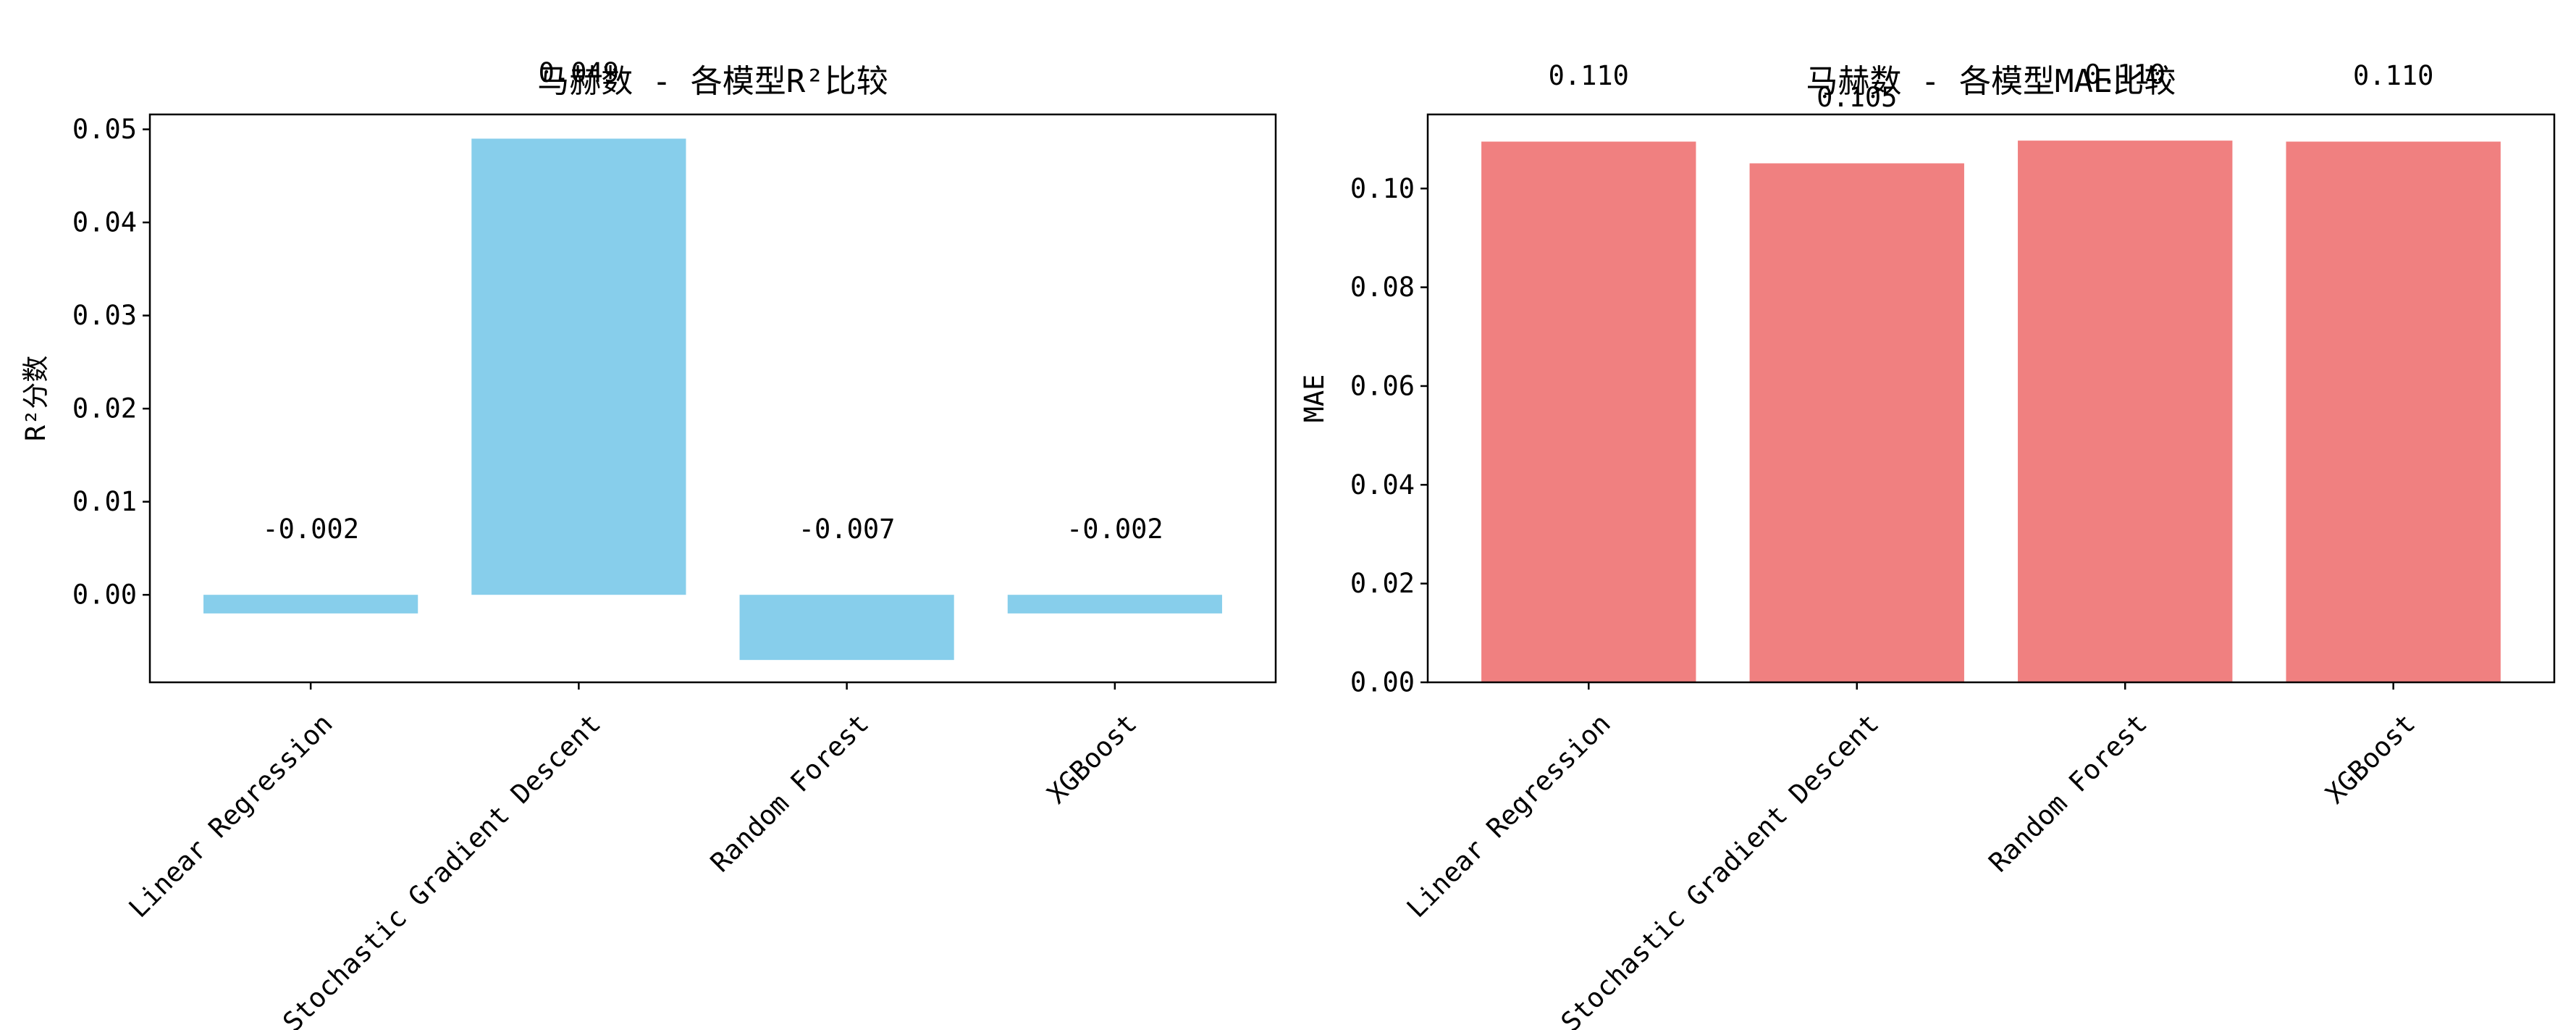  Describe the element at coordinates (1382, 287) in the screenshot. I see `mae-ytick-label: 0.08` at that location.